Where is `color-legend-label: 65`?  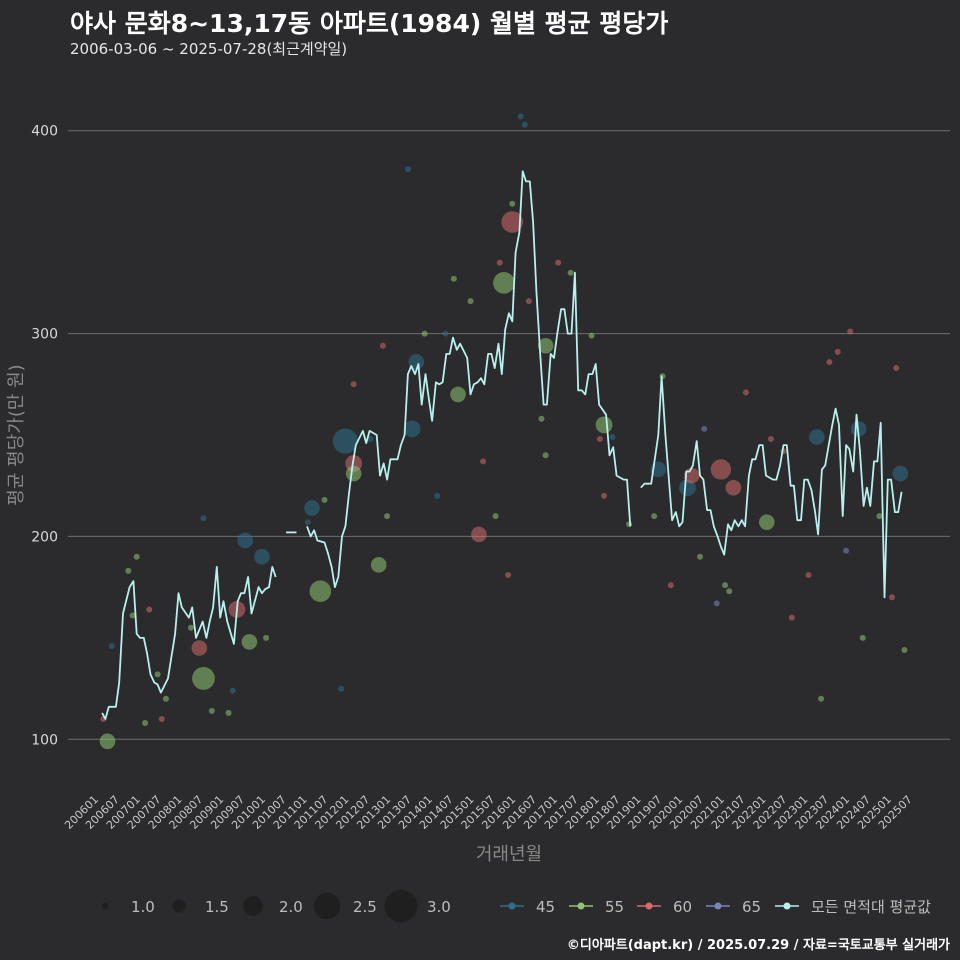 color-legend-label: 65 is located at coordinates (751, 907).